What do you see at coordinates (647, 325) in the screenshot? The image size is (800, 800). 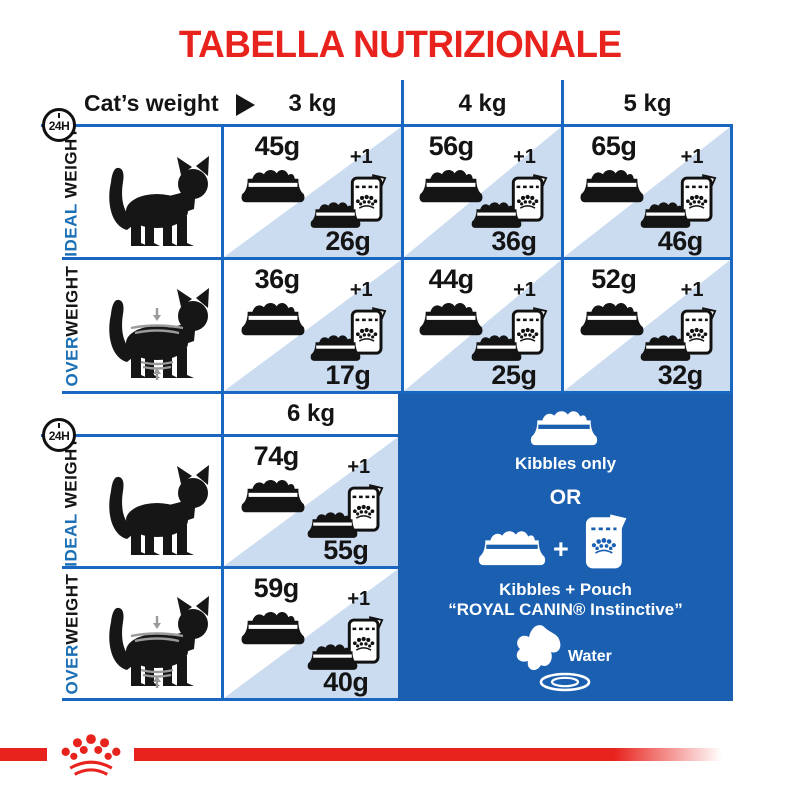 I see `cell-over-5kg: 52g +1 32g` at bounding box center [647, 325].